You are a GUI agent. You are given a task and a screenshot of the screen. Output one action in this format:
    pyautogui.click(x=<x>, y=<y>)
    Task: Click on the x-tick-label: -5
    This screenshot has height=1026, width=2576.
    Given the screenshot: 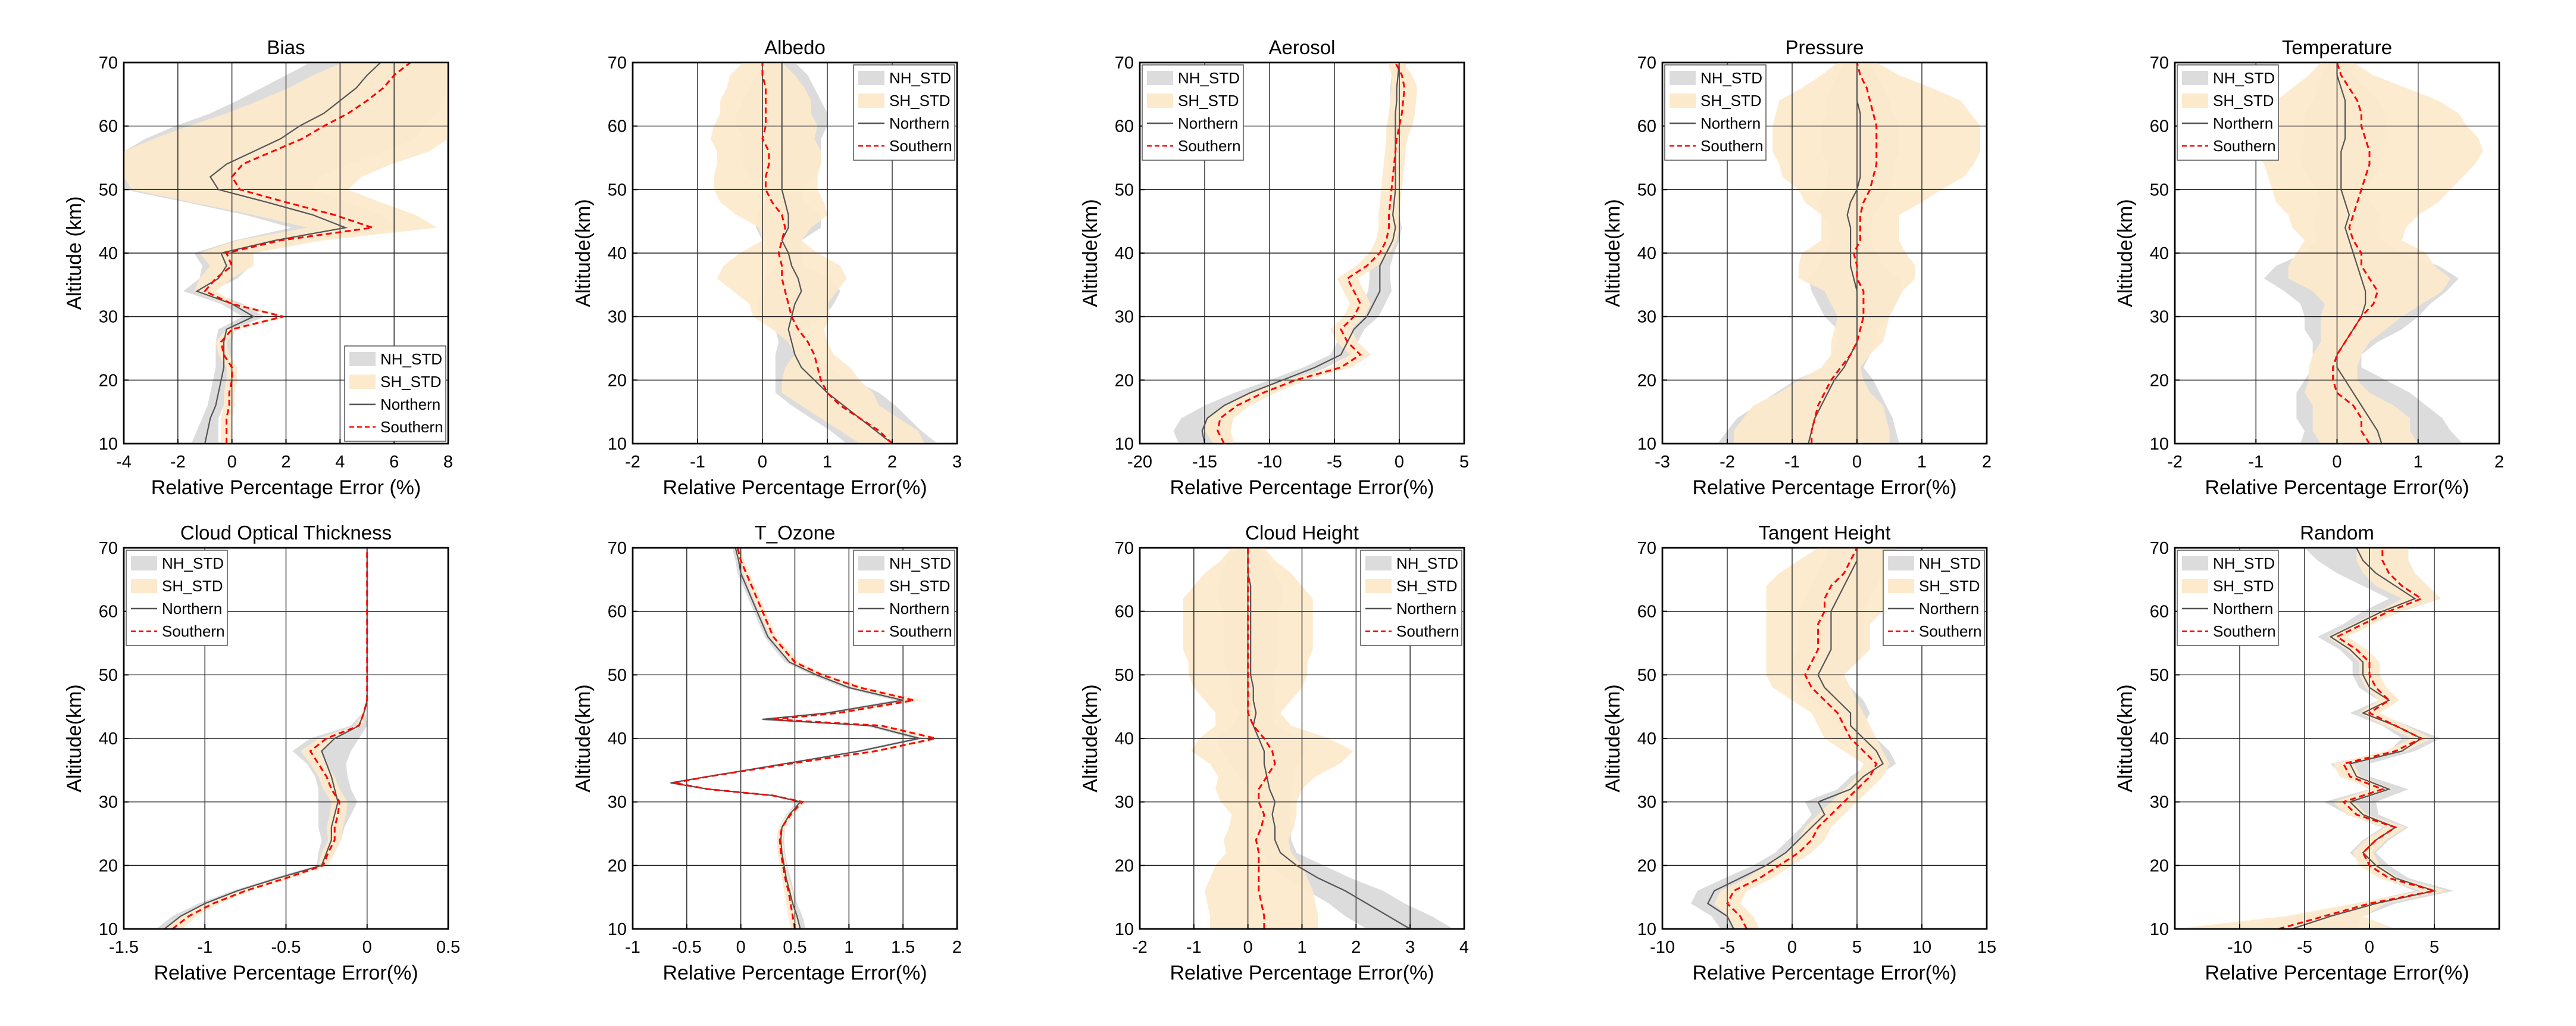 What is the action you would take?
    pyautogui.click(x=1727, y=948)
    